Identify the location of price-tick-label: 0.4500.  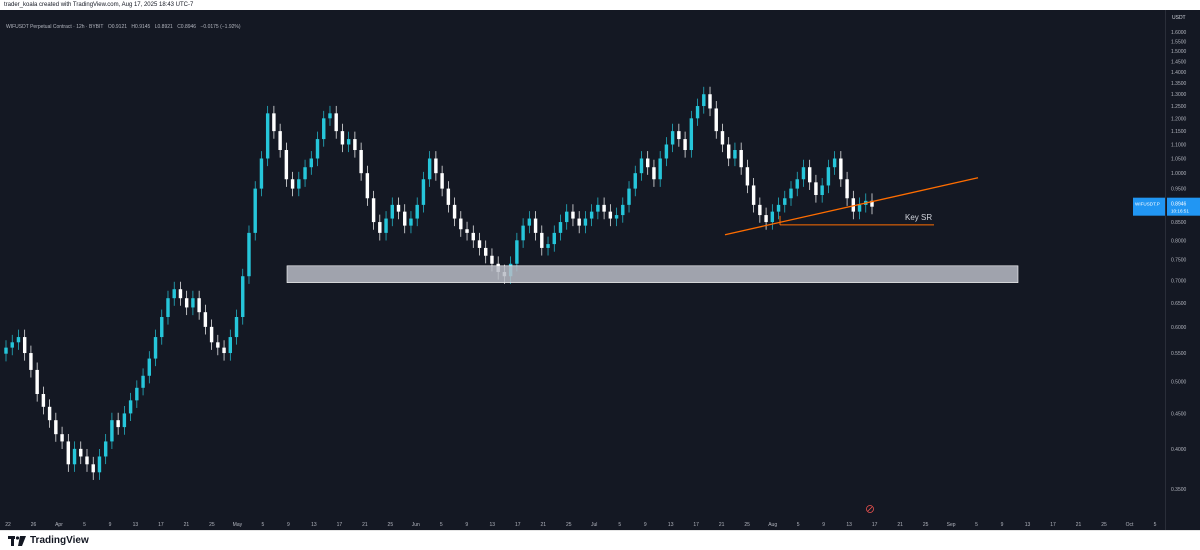
(1179, 414).